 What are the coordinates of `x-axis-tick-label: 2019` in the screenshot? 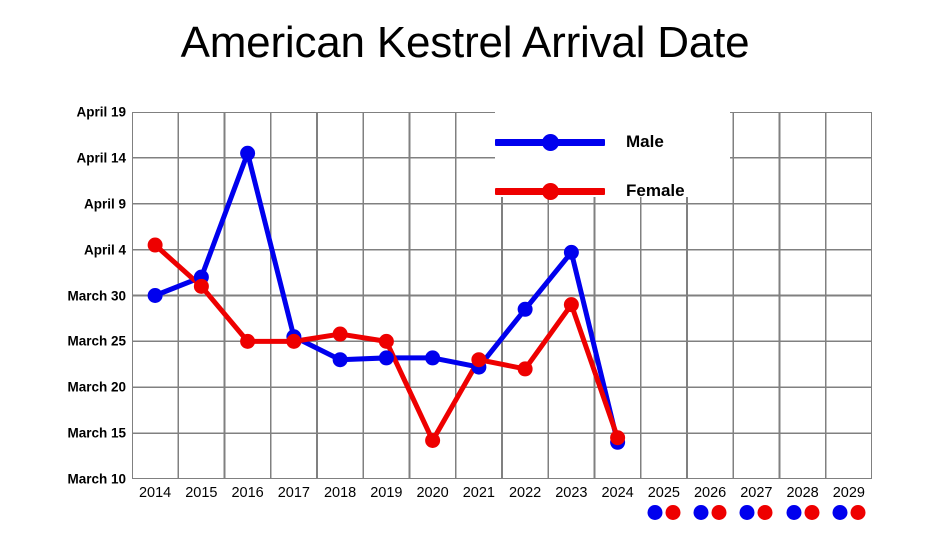 It's located at (386, 493).